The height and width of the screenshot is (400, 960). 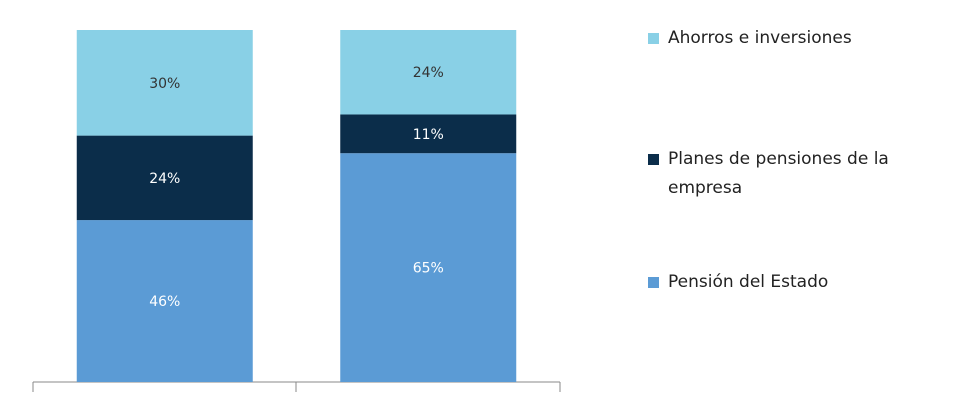 I want to click on legend-item: Planes de pensiones de la empresa, so click(x=783, y=174).